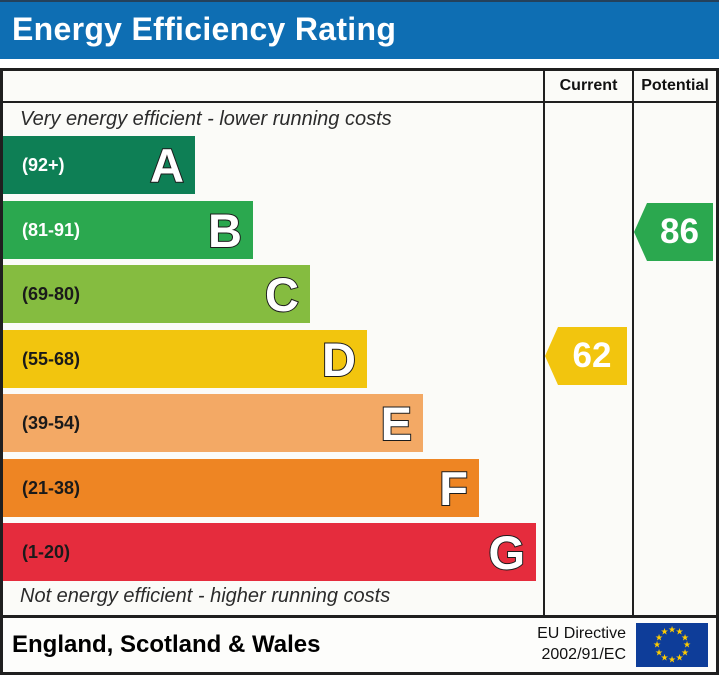  What do you see at coordinates (51, 229) in the screenshot?
I see `band-range-label: (81-91)` at bounding box center [51, 229].